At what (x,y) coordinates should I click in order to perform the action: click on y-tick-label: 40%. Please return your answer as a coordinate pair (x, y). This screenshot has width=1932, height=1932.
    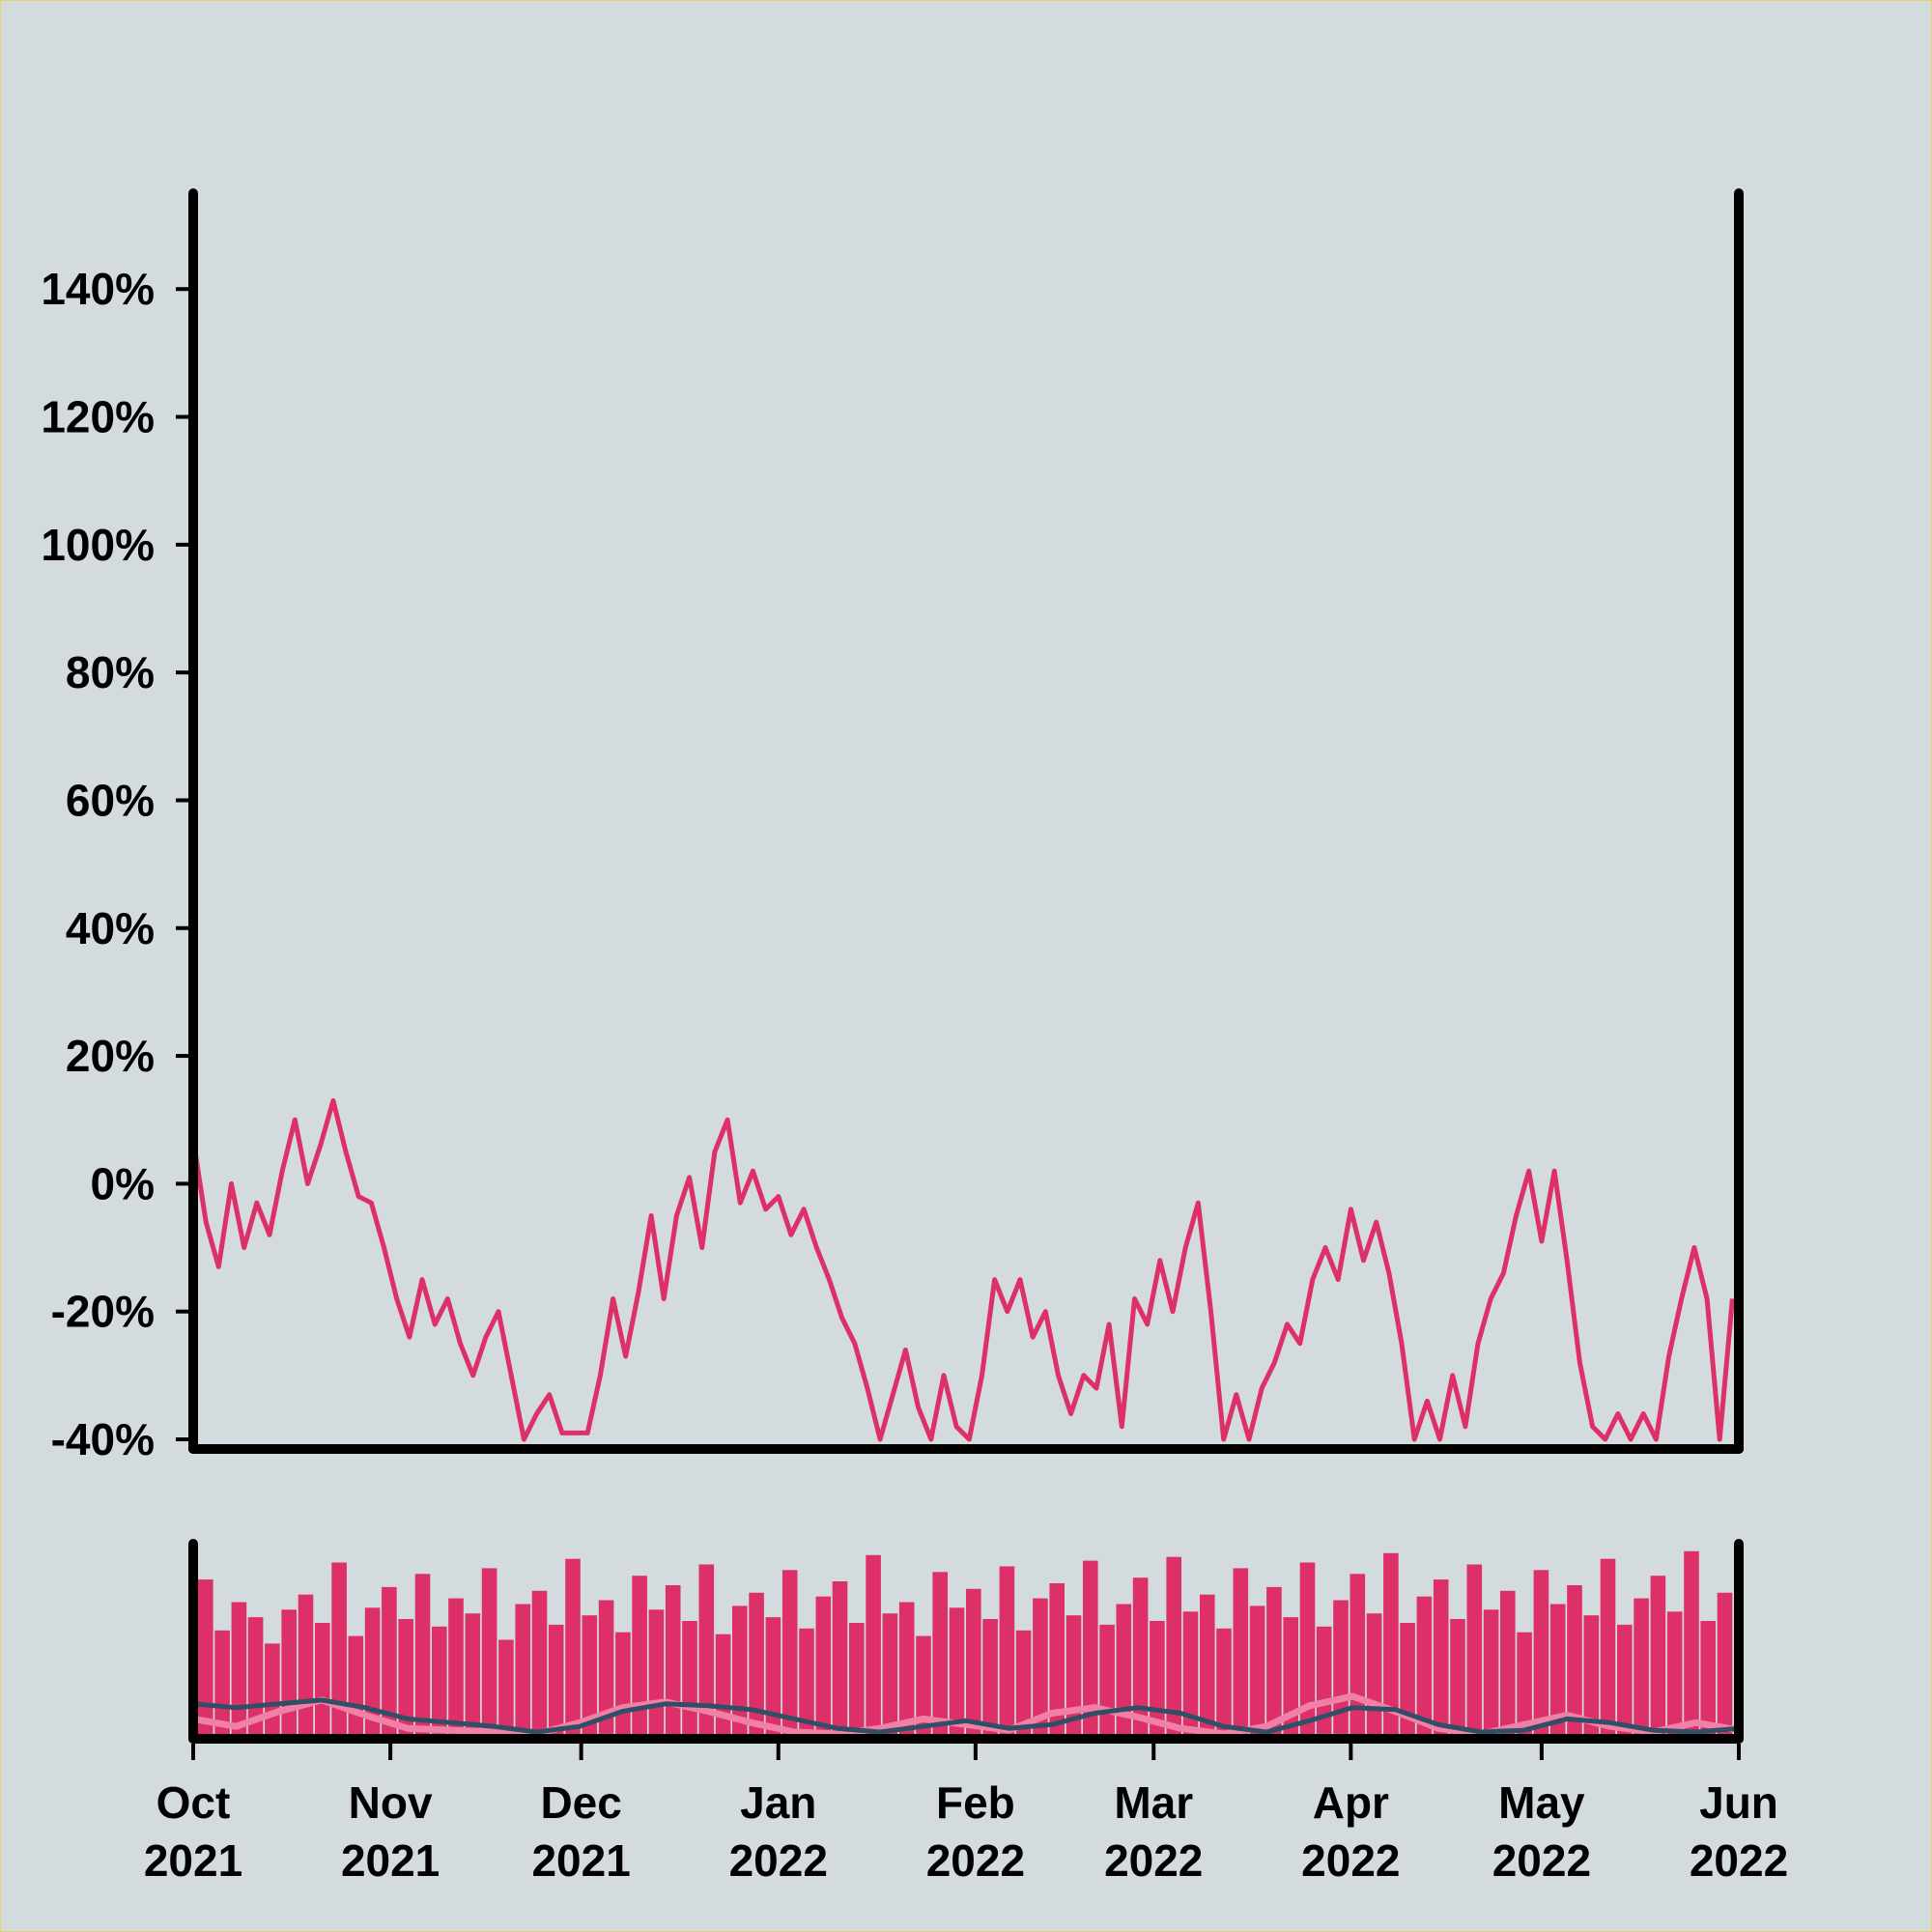
    Looking at the image, I should click on (110, 928).